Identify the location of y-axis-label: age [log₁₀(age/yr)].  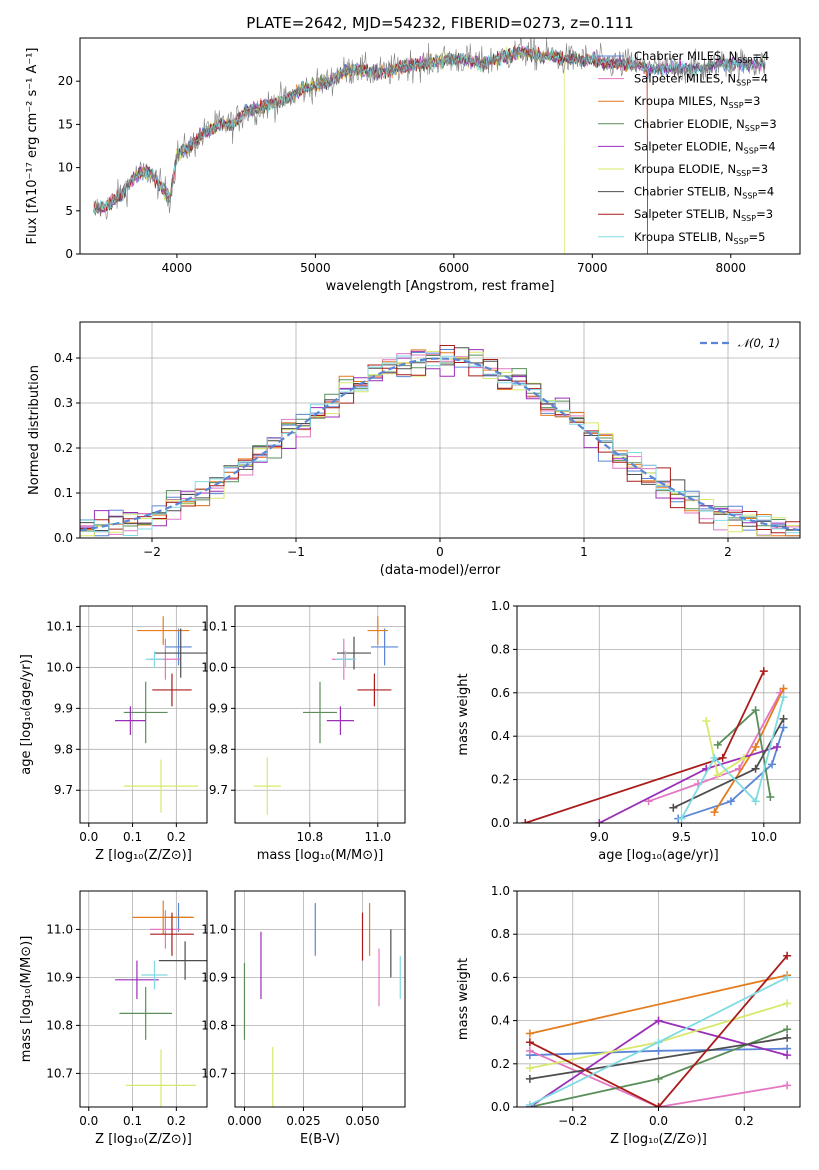
(26, 714).